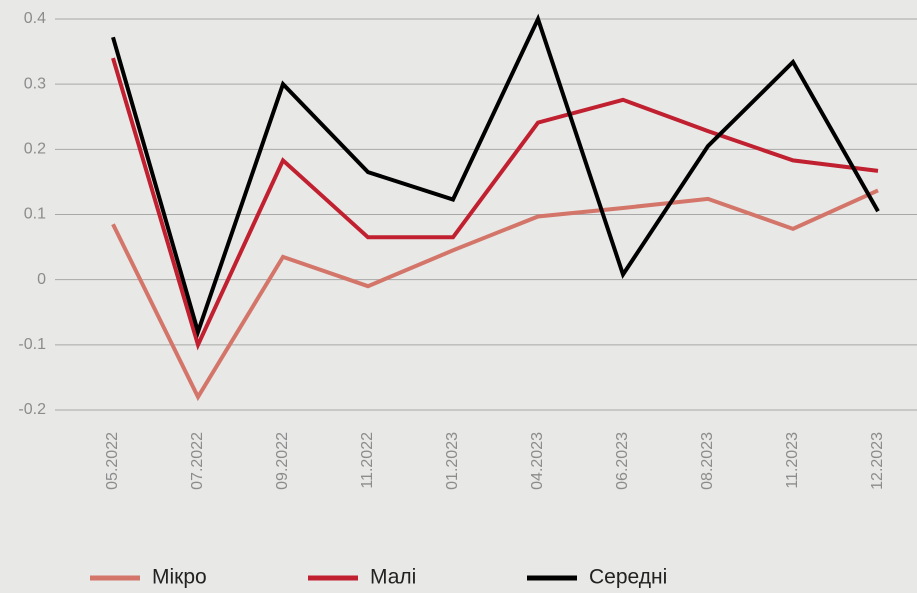  Describe the element at coordinates (622, 461) in the screenshot. I see `x-tick-label: 06.2023` at that location.